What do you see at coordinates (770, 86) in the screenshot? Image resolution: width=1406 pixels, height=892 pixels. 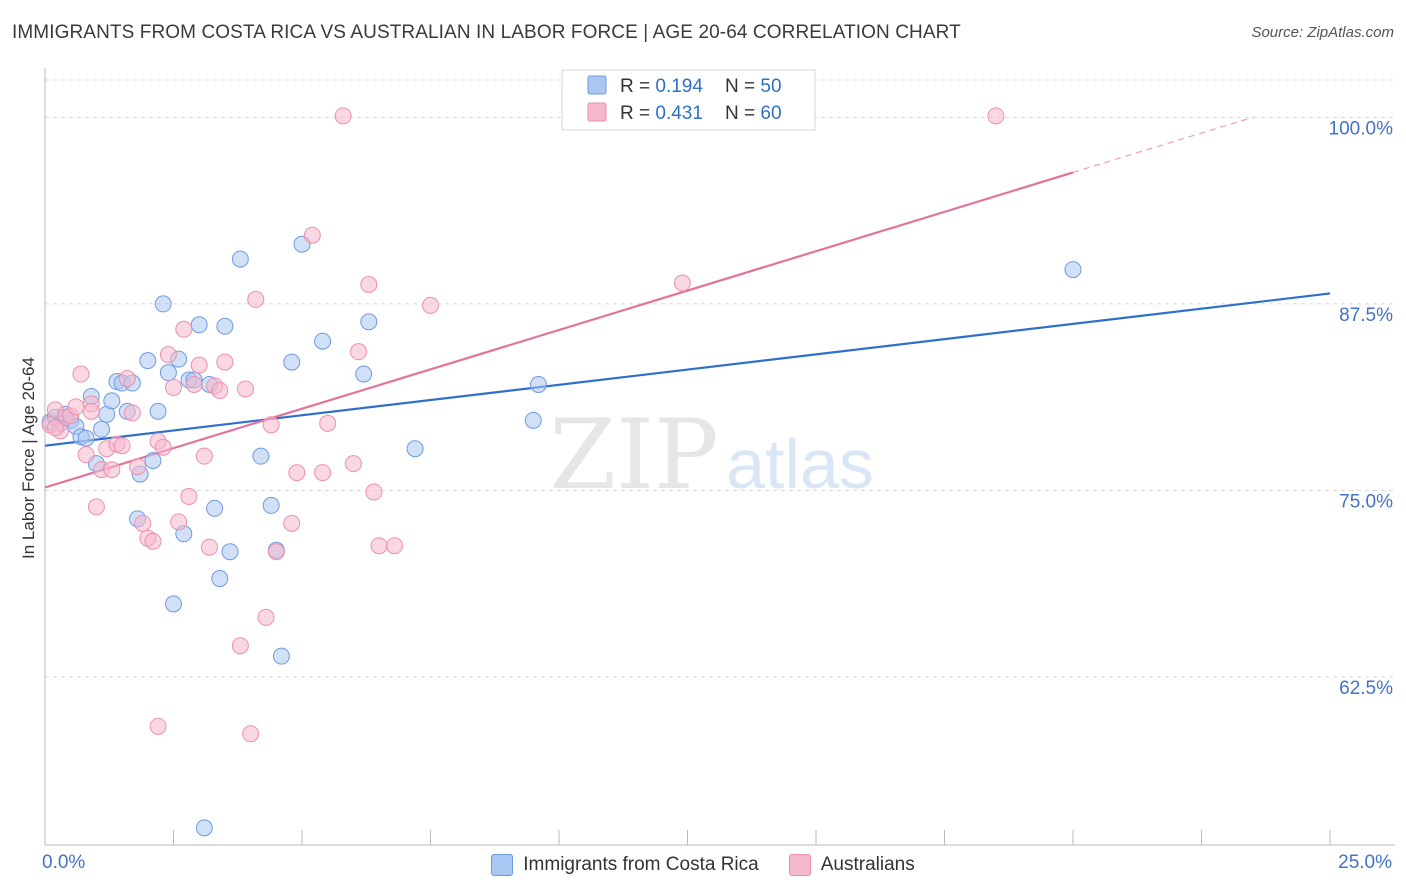 I see `legend-n-value-1: 50` at bounding box center [770, 86].